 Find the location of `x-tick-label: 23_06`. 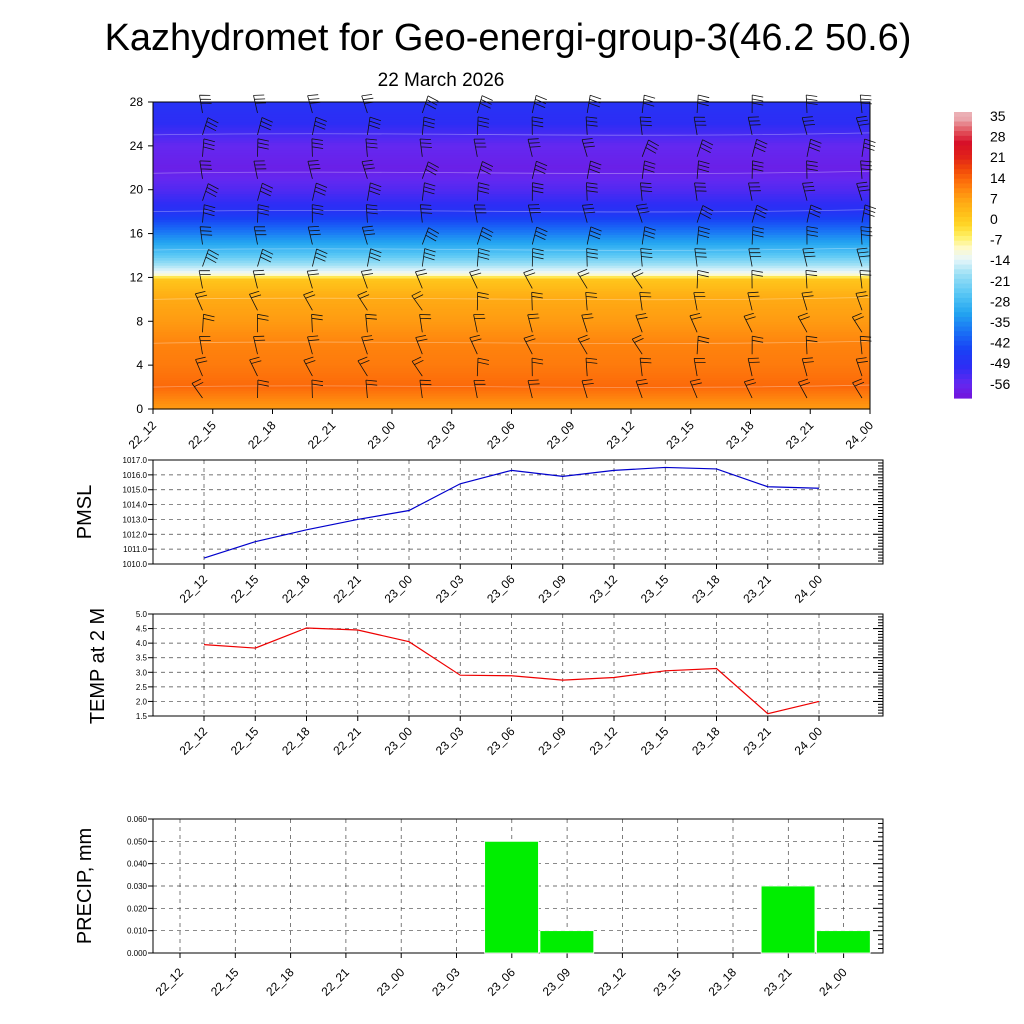

x-tick-label: 23_06 is located at coordinates (501, 589).